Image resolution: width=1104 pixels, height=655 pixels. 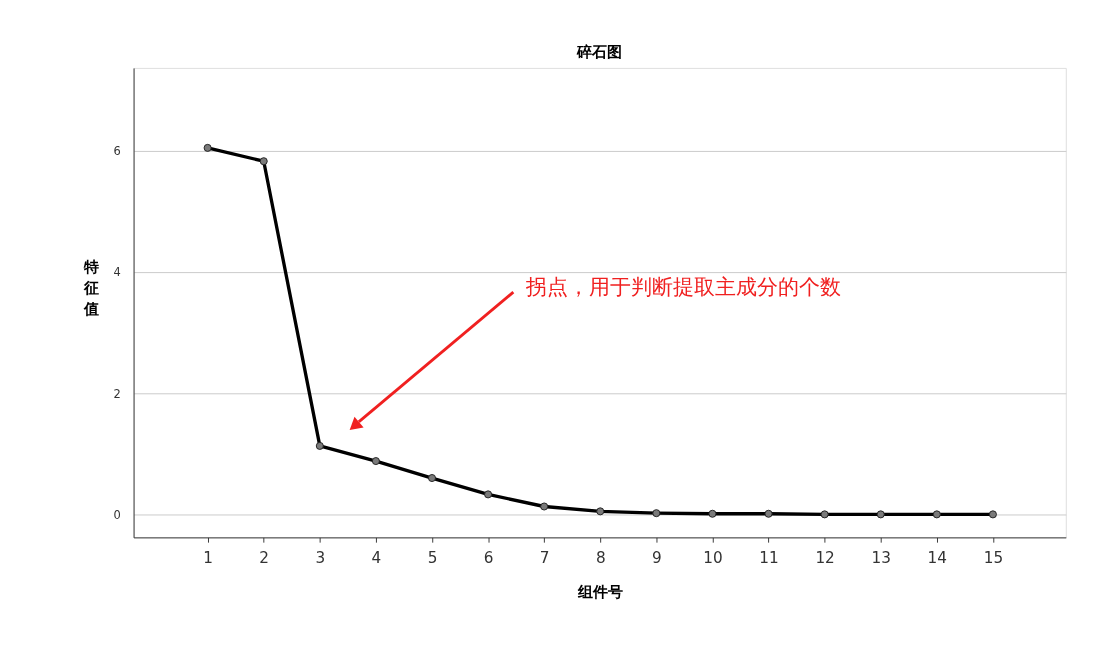 I want to click on x-tick-label: 15, so click(x=993, y=557).